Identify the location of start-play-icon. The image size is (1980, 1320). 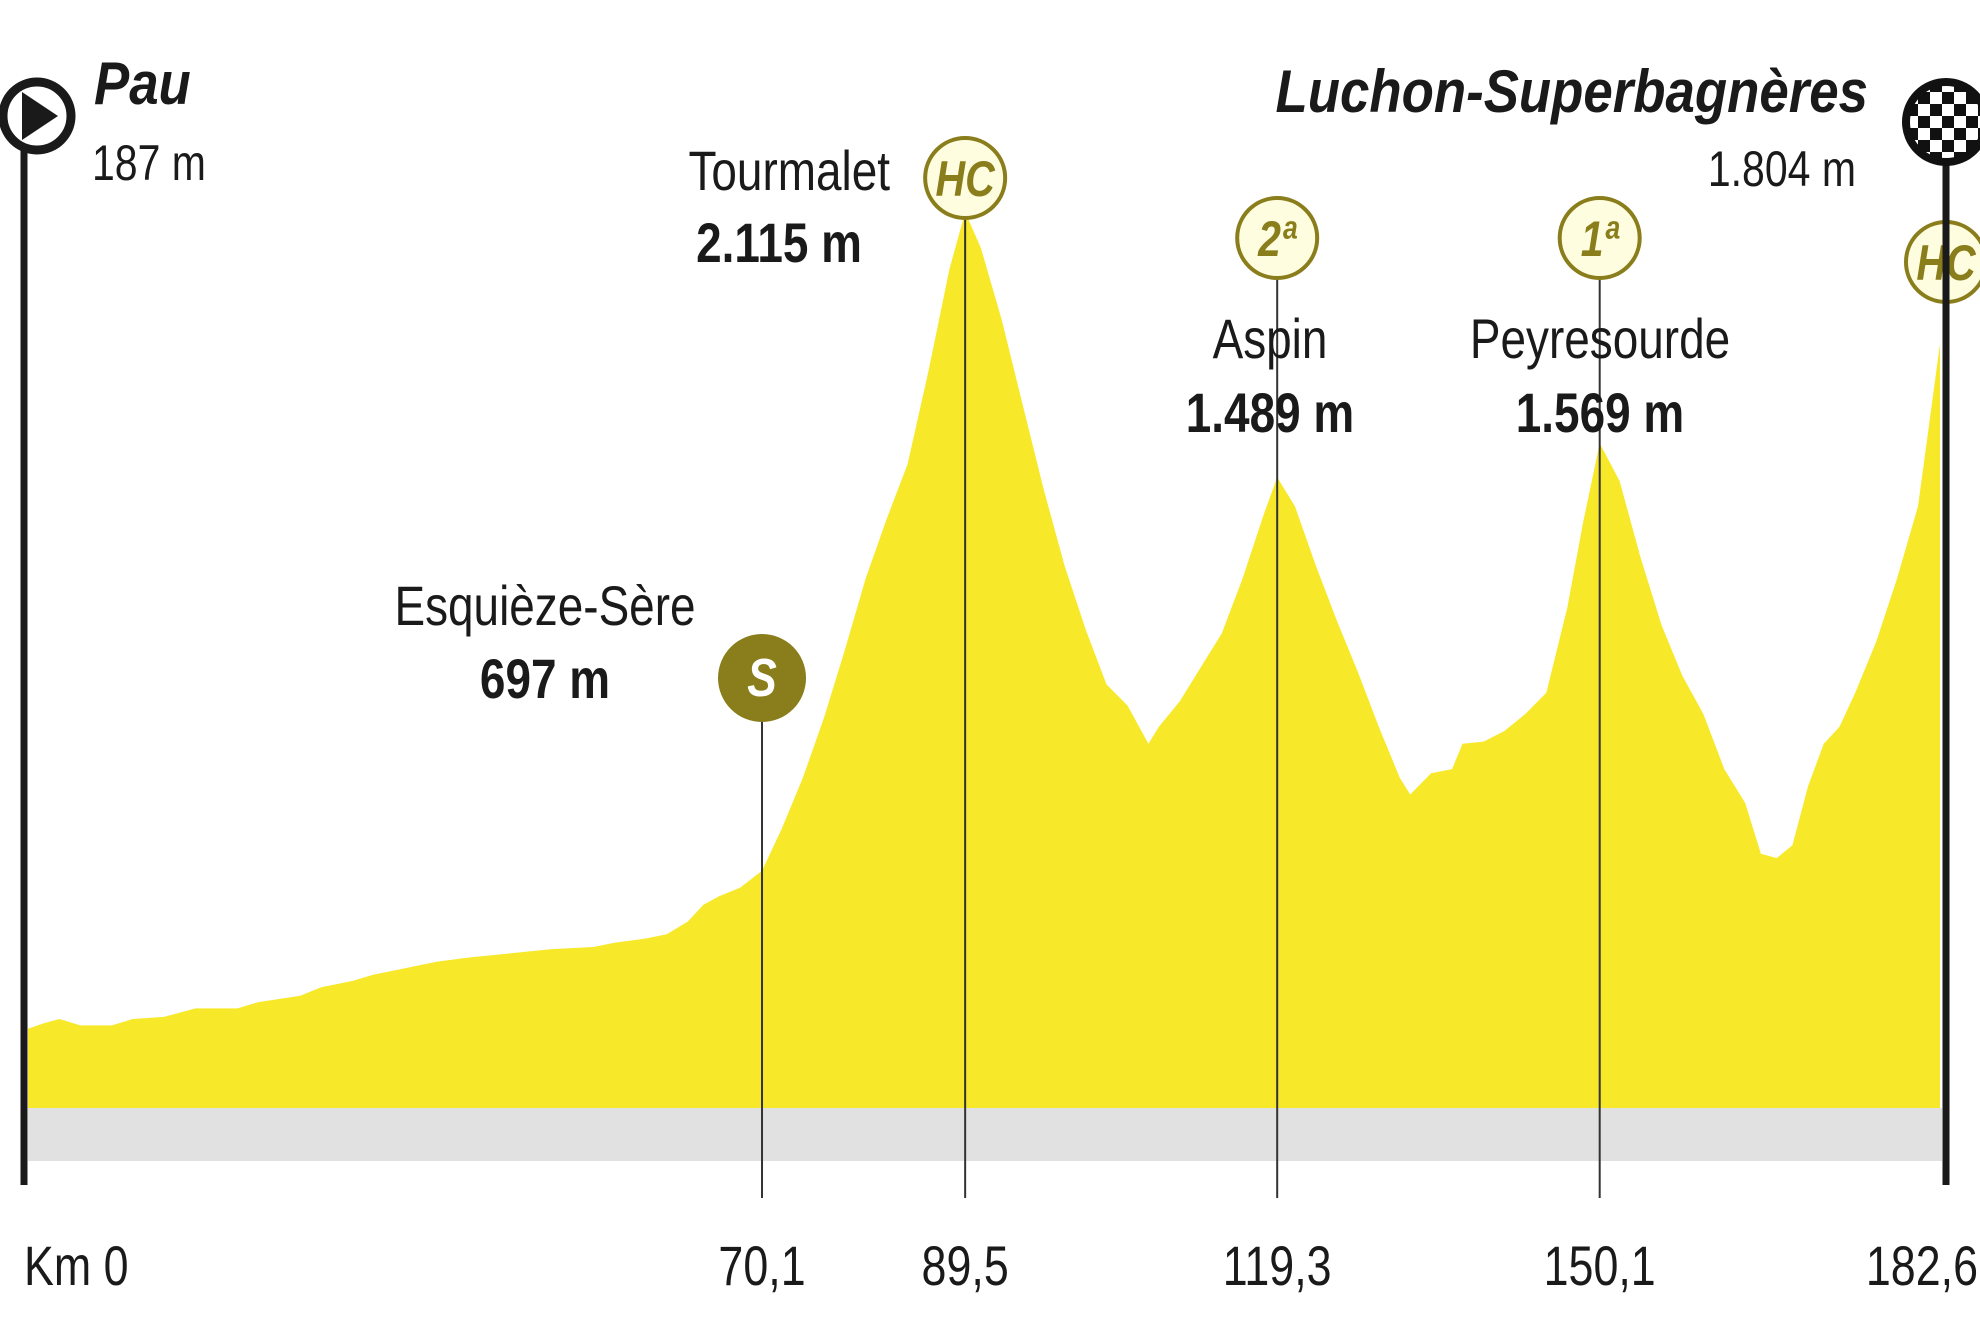
(40, 116).